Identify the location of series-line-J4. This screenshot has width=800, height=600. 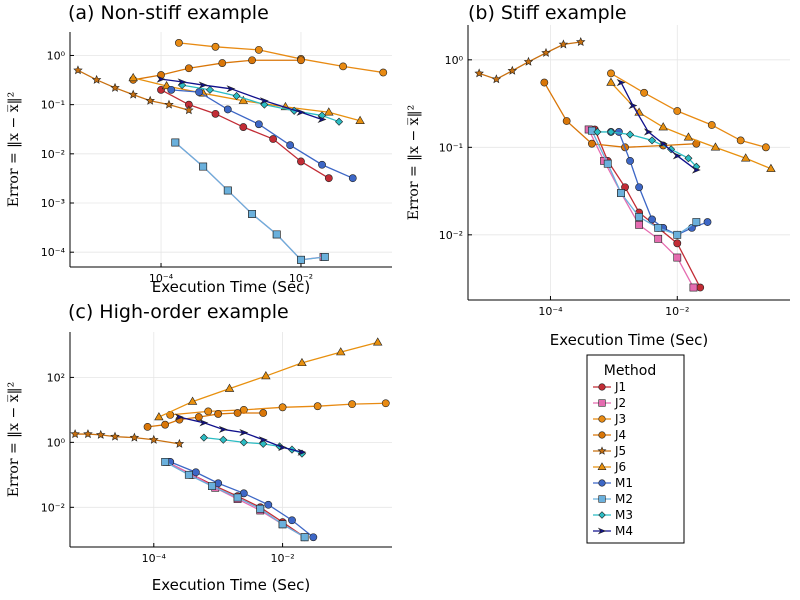
(217, 70).